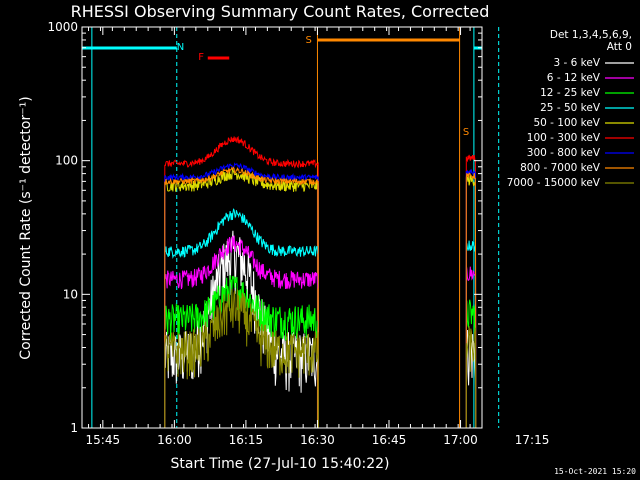  What do you see at coordinates (180, 47) in the screenshot?
I see `flag-label-n: N` at bounding box center [180, 47].